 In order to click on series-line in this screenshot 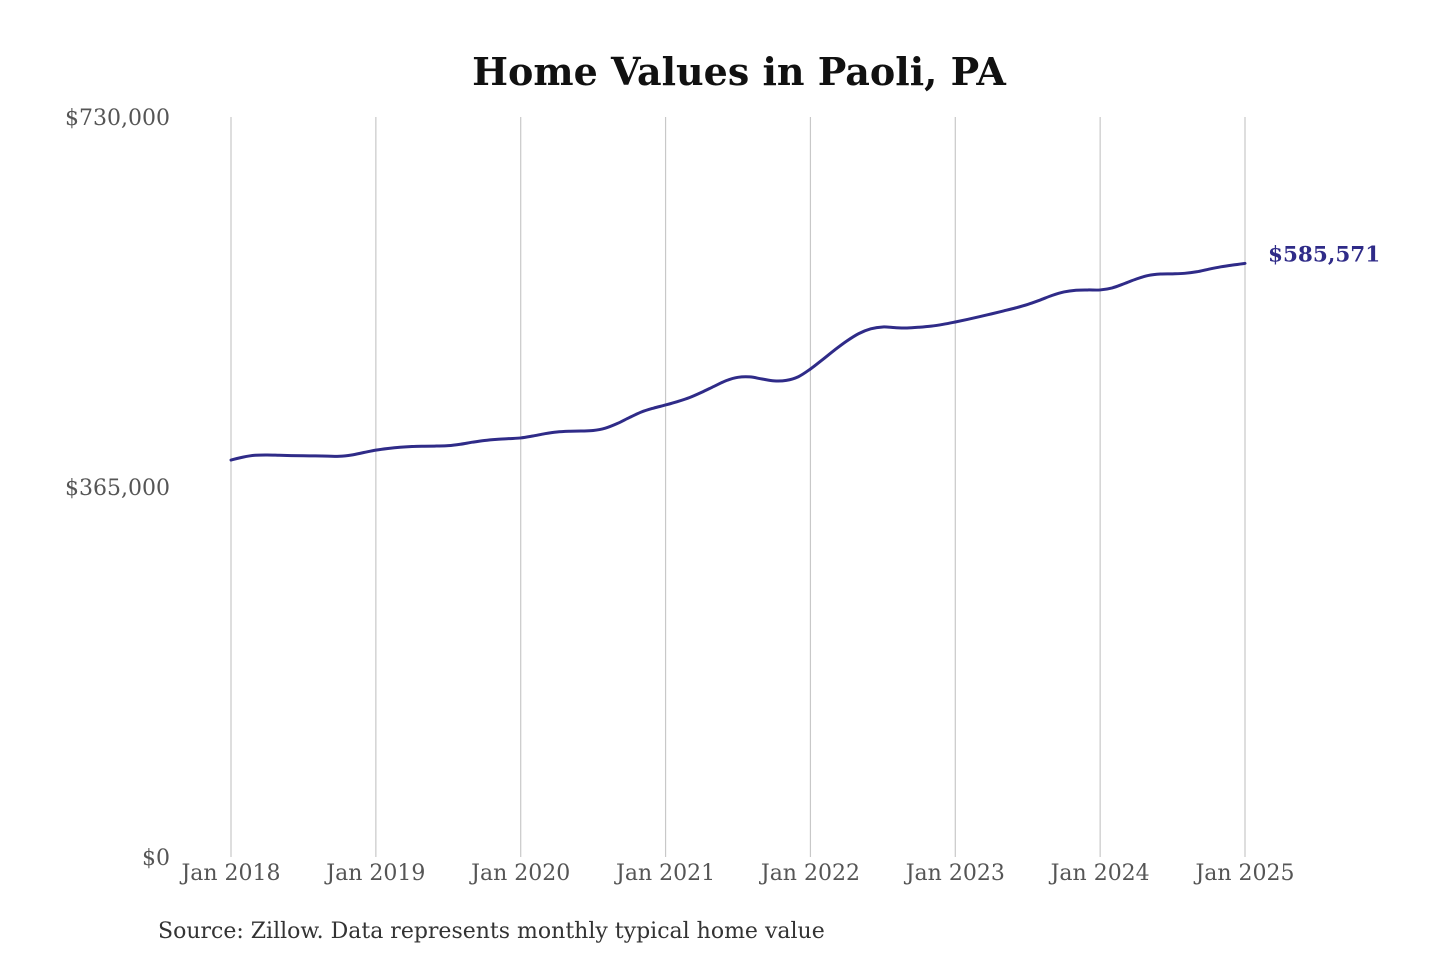, I will do `click(738, 361)`.